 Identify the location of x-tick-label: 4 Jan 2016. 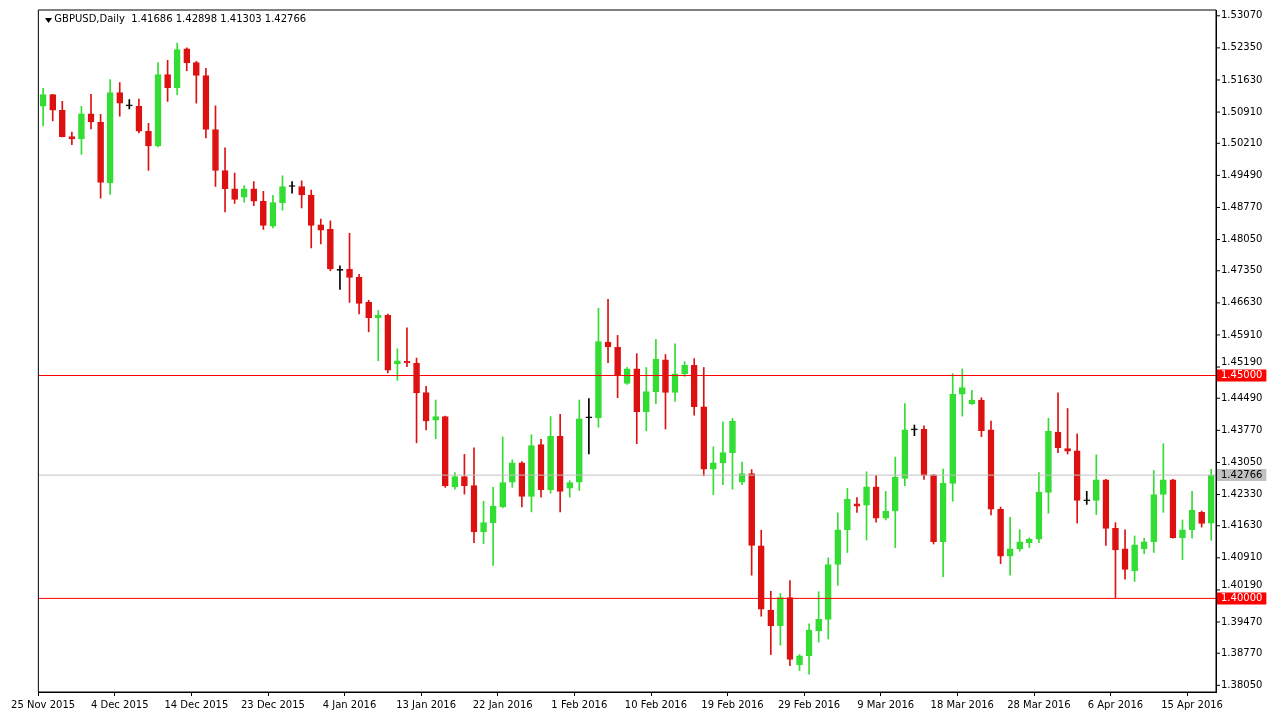
(349, 704).